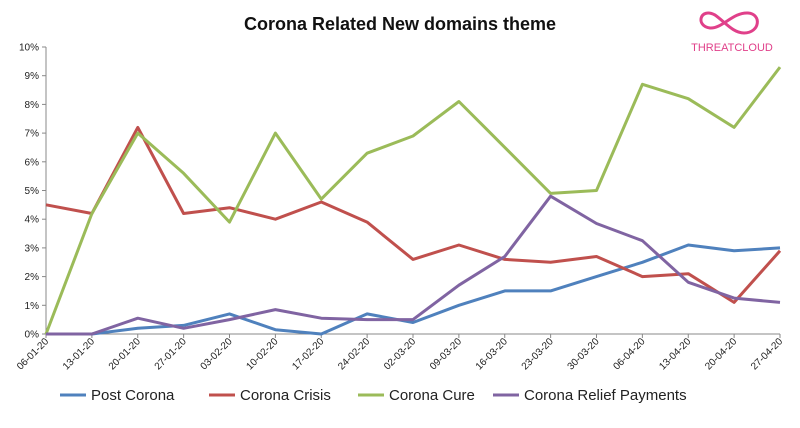 The height and width of the screenshot is (428, 800). What do you see at coordinates (732, 48) in the screenshot?
I see `logo-text: THREATCLOUD` at bounding box center [732, 48].